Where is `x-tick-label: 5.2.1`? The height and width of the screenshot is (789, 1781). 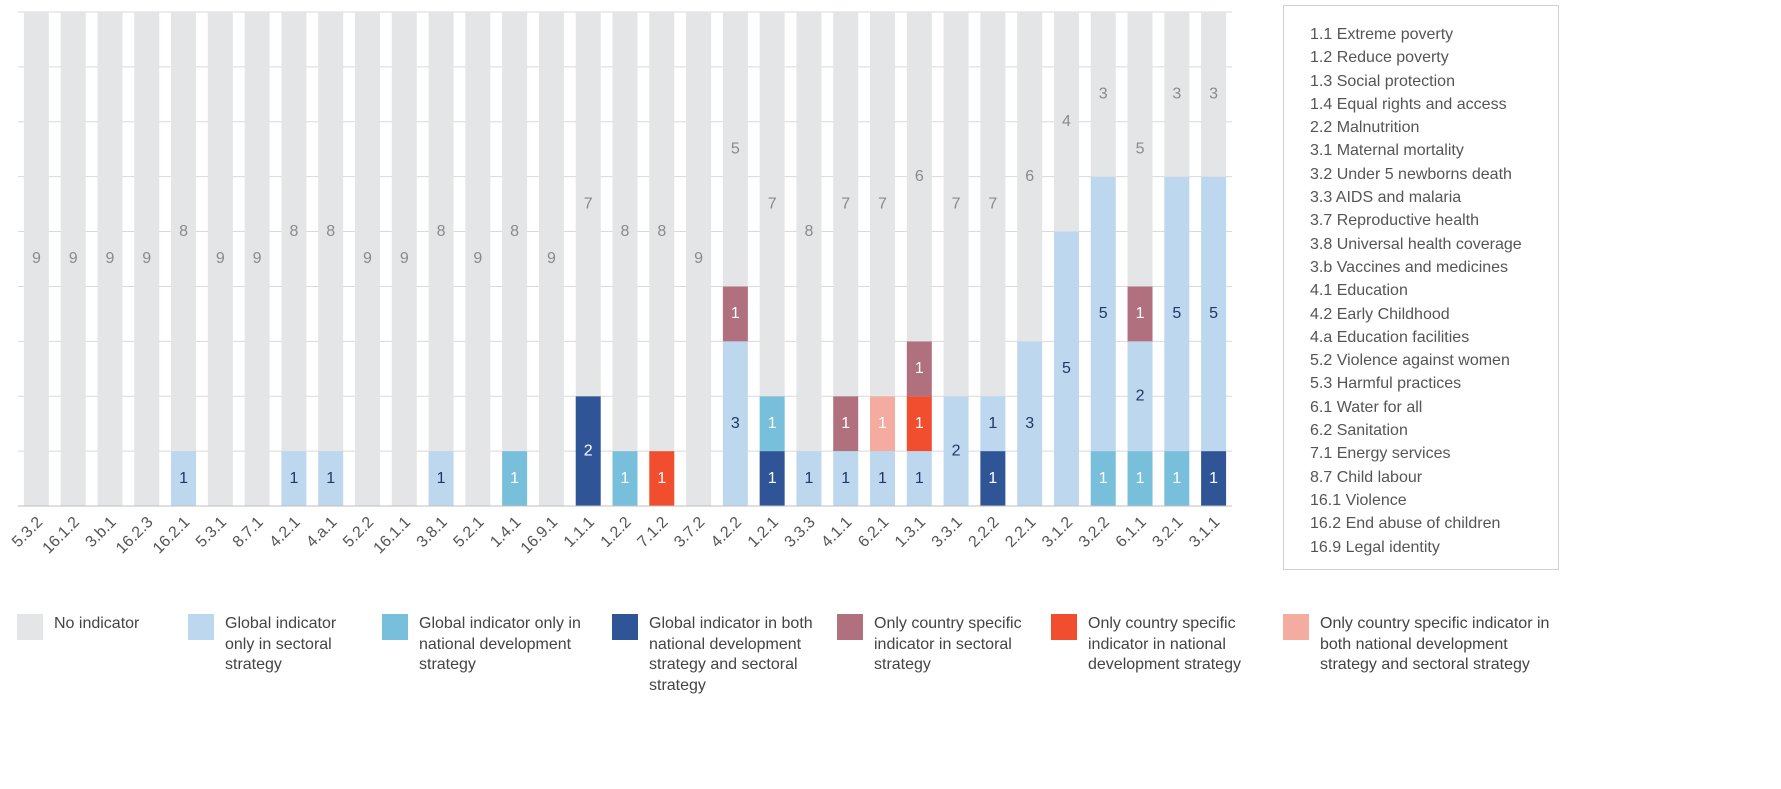 x-tick-label: 5.2.1 is located at coordinates (468, 532).